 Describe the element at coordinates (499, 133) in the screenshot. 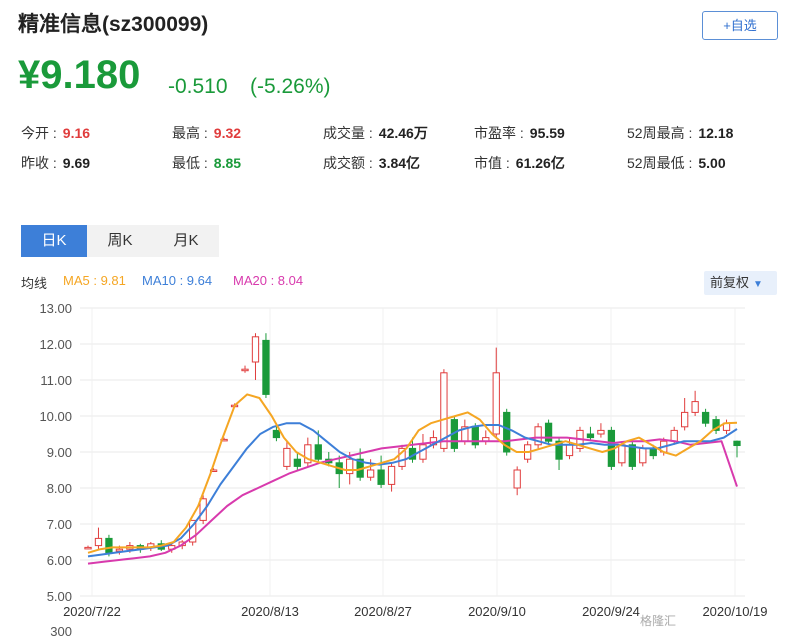

I see `stat-label: 市盈率 :` at that location.